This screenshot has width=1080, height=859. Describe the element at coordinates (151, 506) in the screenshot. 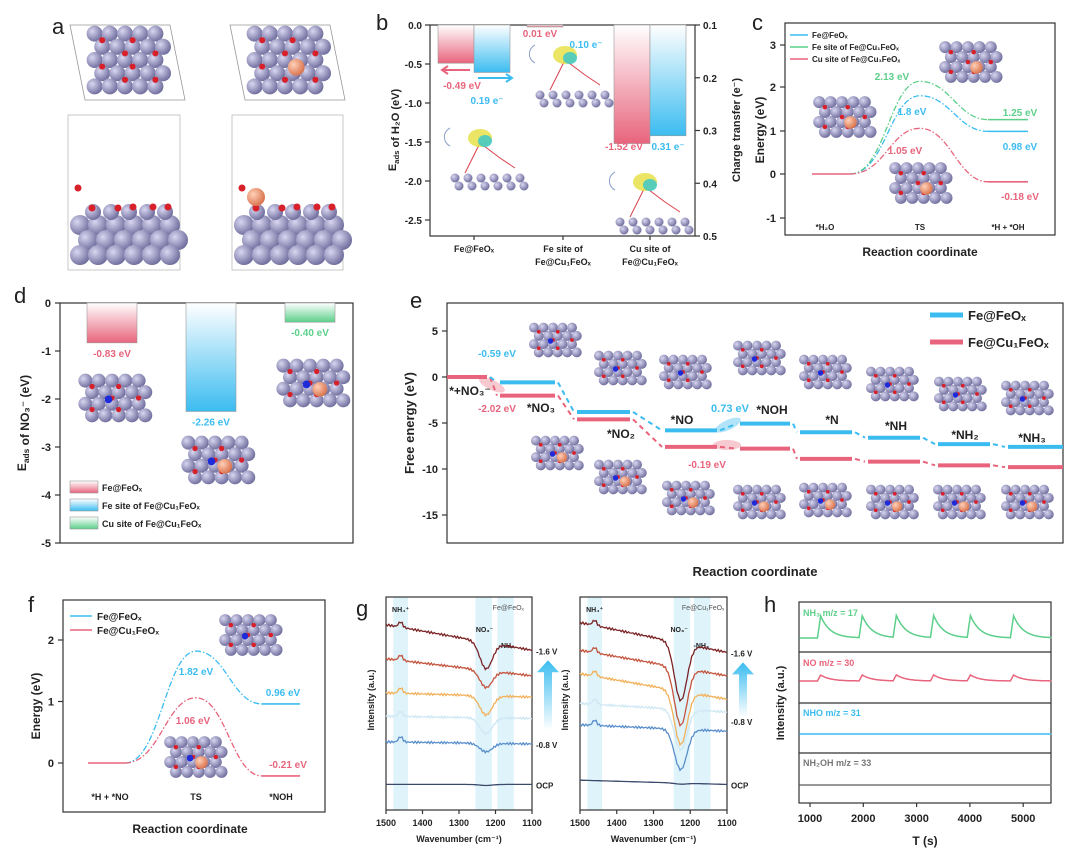

I see `legend-label: Fe site of Fe@Cu₁FeOₓ` at that location.